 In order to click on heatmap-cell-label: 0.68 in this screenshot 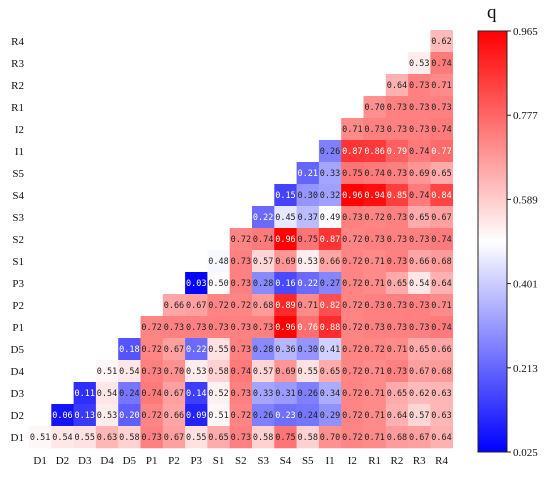, I will do `click(441, 262)`.